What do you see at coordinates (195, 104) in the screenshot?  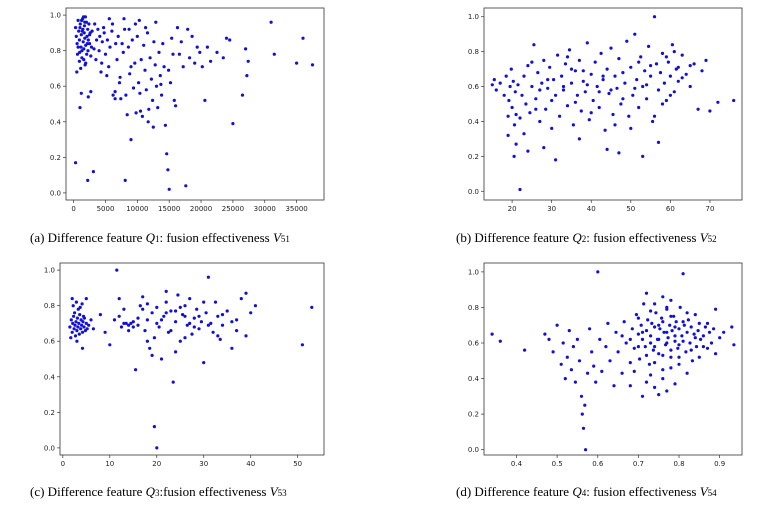 I see `plot-frame-a` at bounding box center [195, 104].